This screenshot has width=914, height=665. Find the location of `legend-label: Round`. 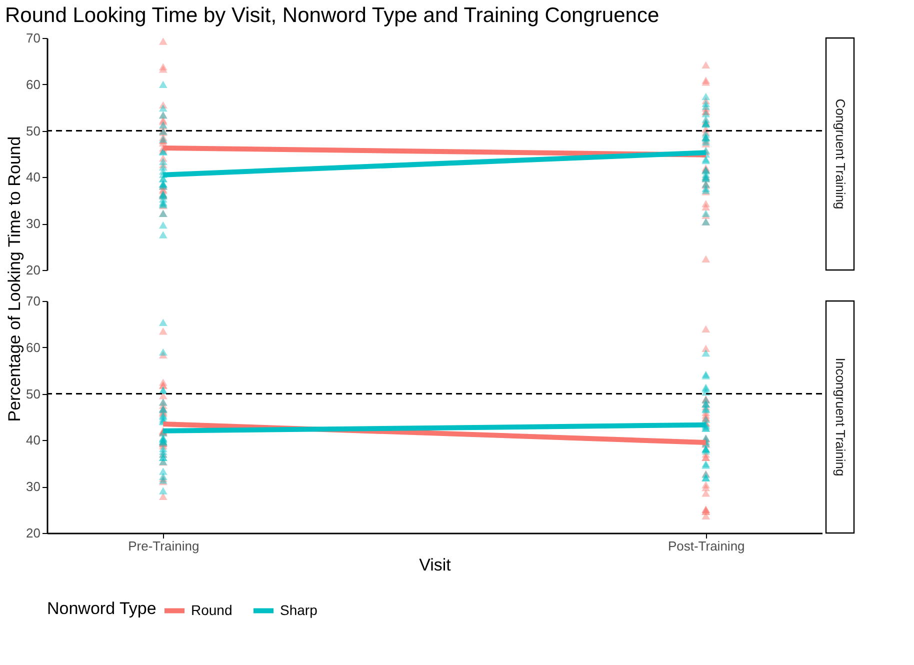

legend-label: Round is located at coordinates (211, 610).